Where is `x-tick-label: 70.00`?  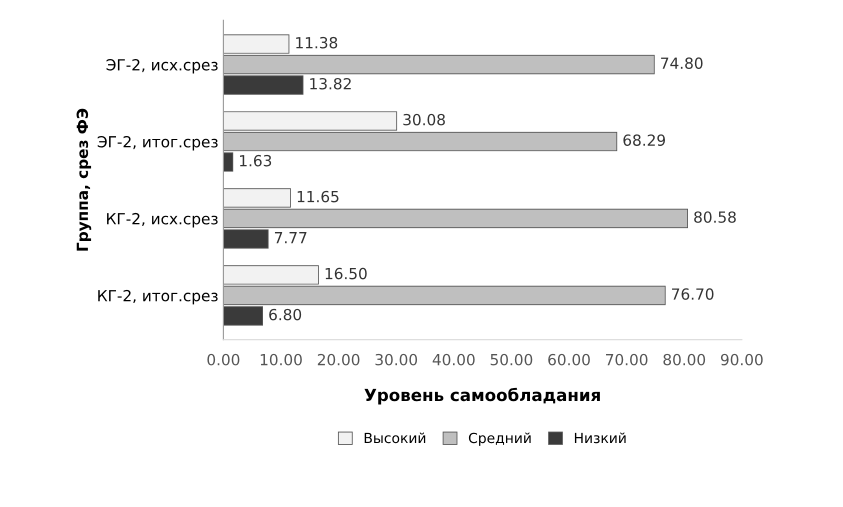
x-tick-label: 70.00 is located at coordinates (627, 360).